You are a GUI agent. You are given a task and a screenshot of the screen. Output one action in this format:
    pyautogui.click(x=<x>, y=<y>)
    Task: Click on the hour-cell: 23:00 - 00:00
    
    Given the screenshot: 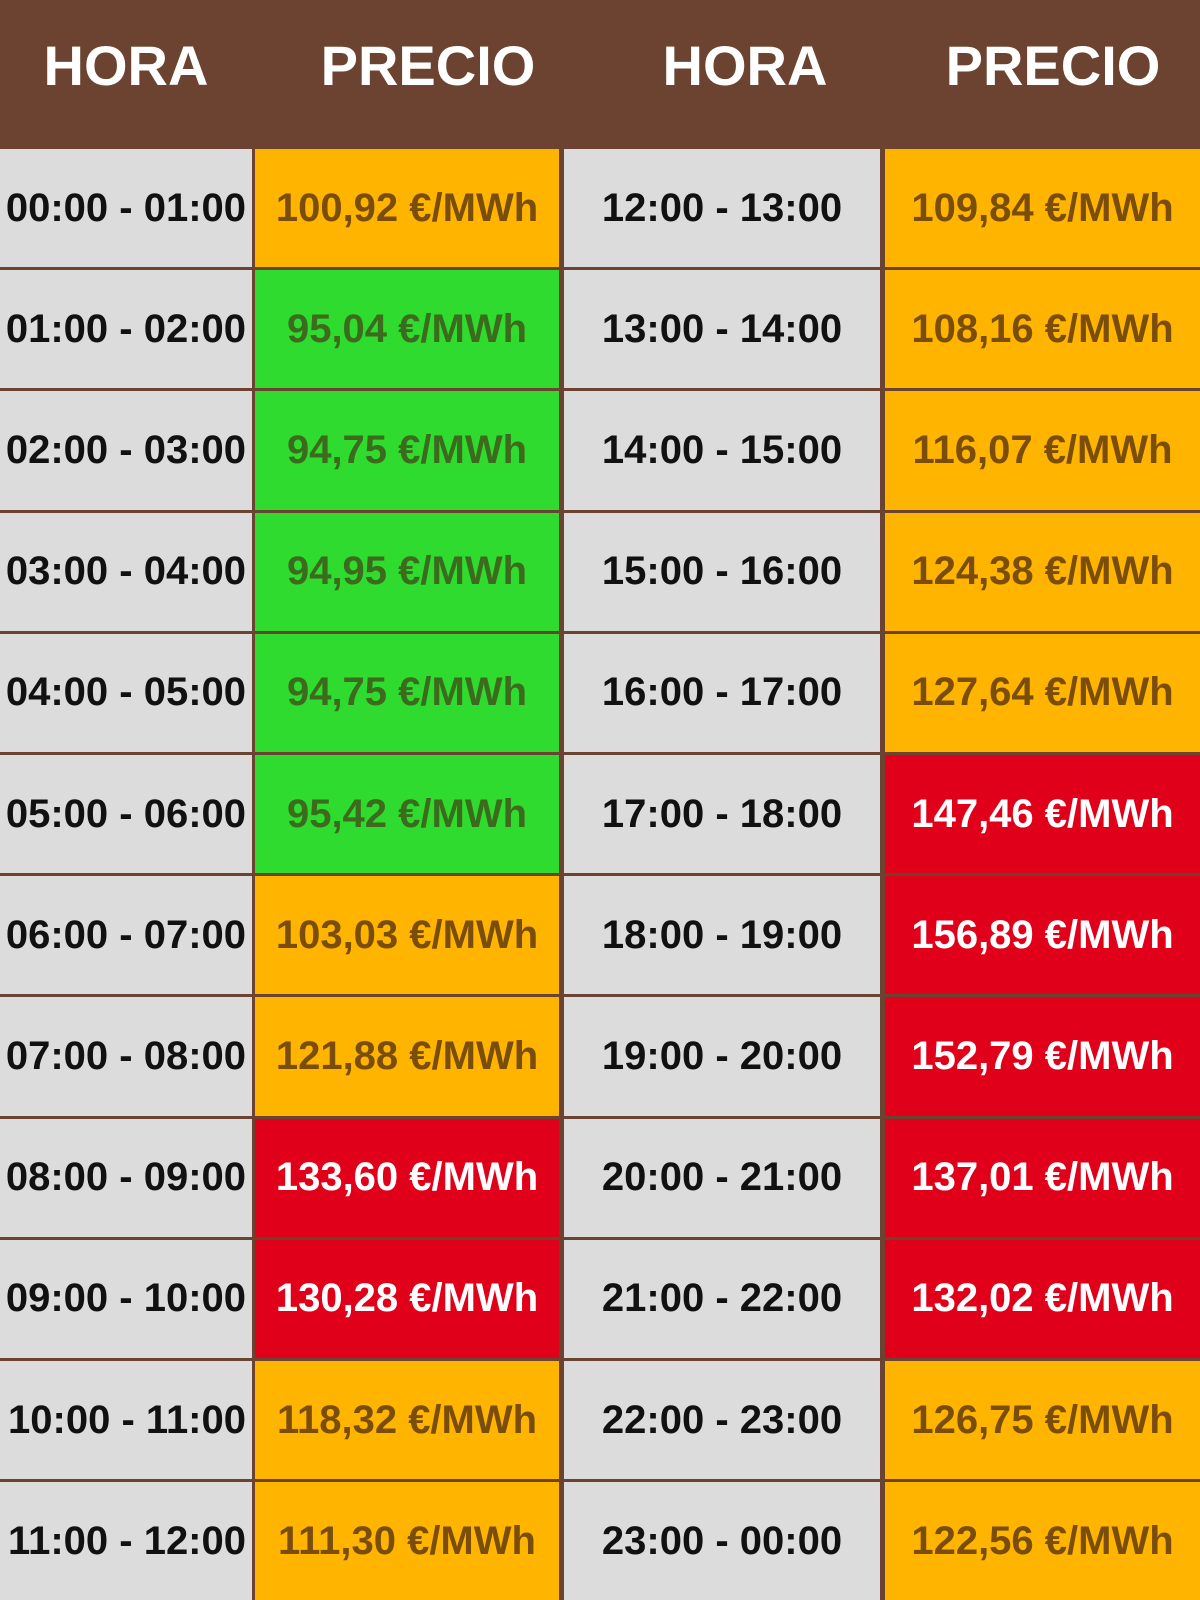 What is the action you would take?
    pyautogui.click(x=722, y=1541)
    